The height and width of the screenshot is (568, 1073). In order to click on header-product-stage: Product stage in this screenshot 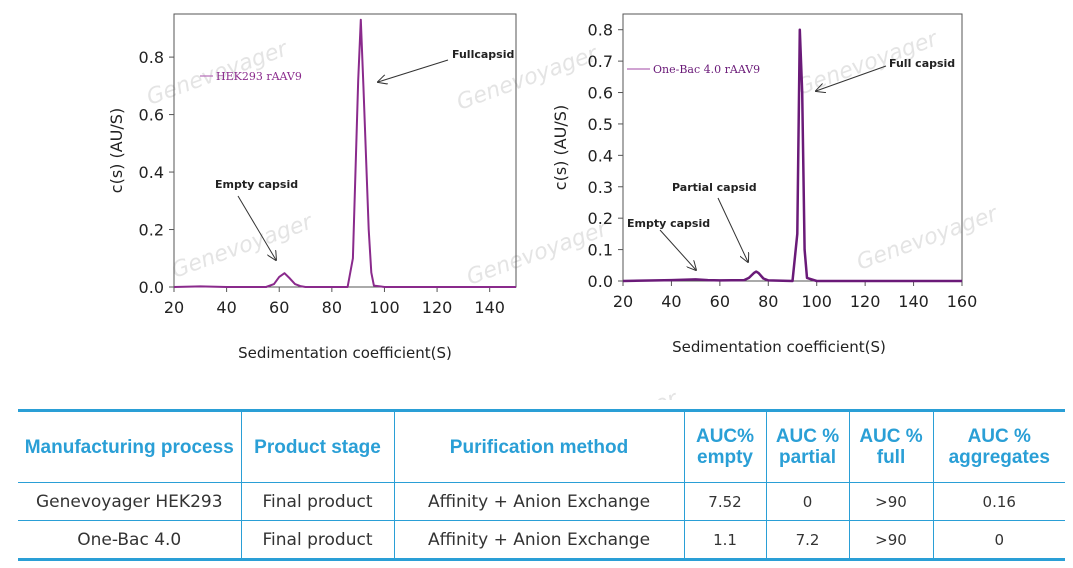, I will do `click(318, 446)`.